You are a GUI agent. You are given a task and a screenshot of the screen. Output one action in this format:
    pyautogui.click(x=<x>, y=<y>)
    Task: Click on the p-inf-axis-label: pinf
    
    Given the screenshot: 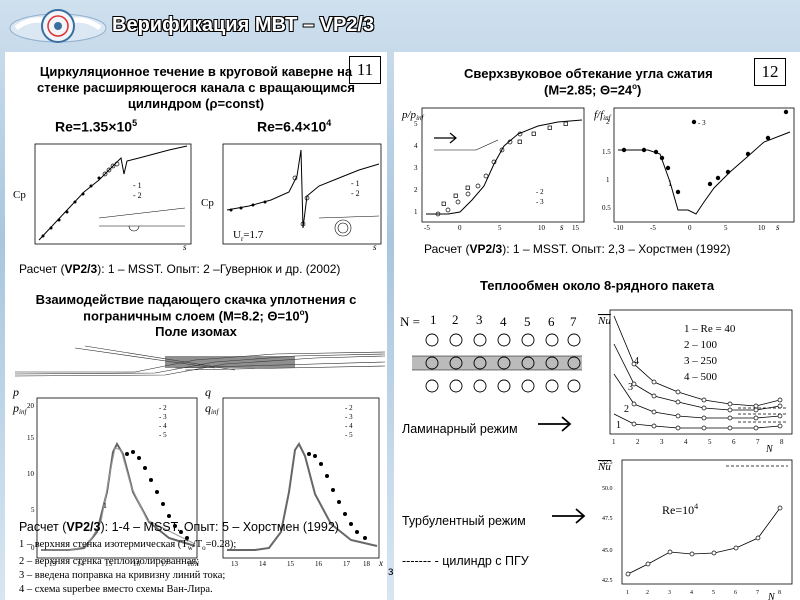 What is the action you would take?
    pyautogui.click(x=19, y=408)
    